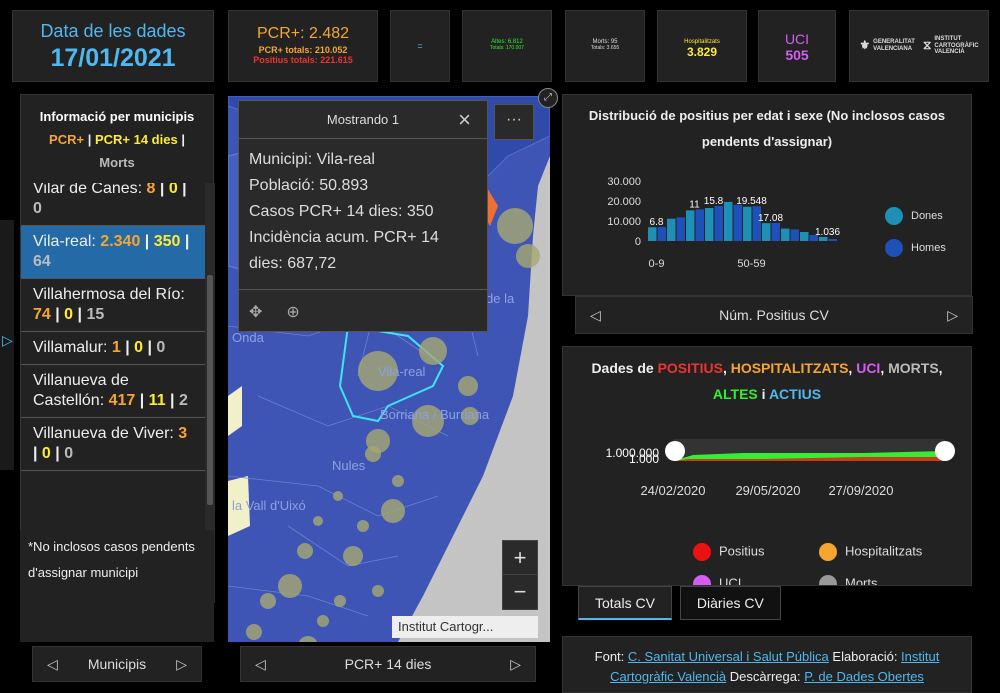 The height and width of the screenshot is (693, 1000). I want to click on list-item: Vilar de Canes: 8 | 0 | 0, so click(113, 204).